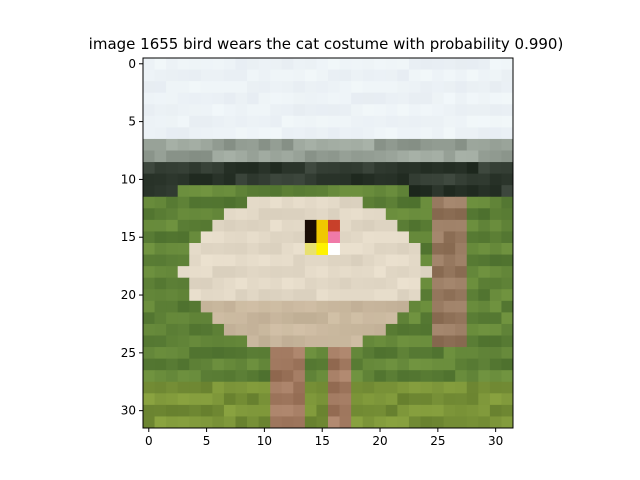 This screenshot has width=640, height=480. Describe the element at coordinates (495, 441) in the screenshot. I see `x-tick-label: 30` at that location.